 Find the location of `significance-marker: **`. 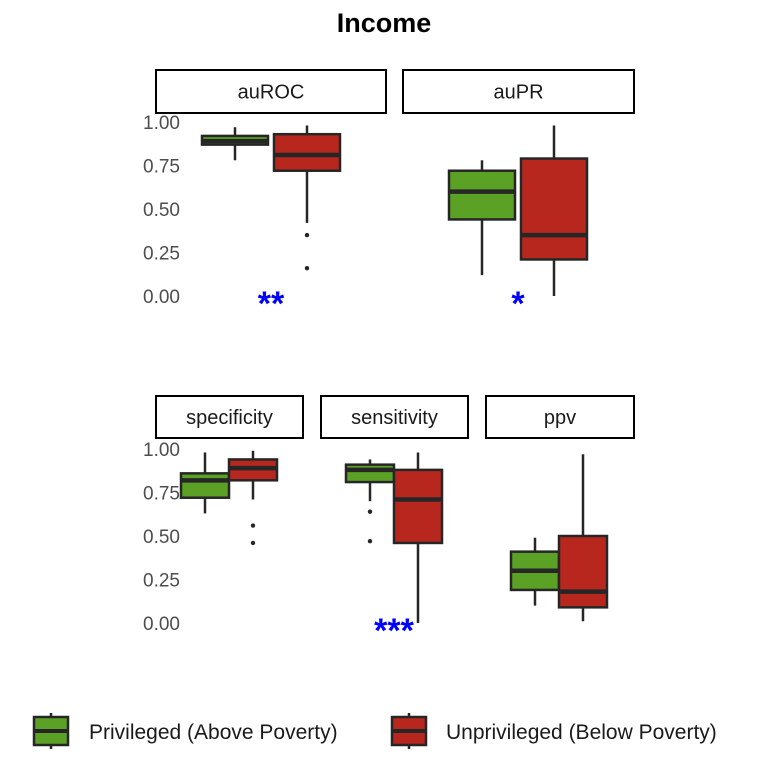

significance-marker: ** is located at coordinates (271, 304).